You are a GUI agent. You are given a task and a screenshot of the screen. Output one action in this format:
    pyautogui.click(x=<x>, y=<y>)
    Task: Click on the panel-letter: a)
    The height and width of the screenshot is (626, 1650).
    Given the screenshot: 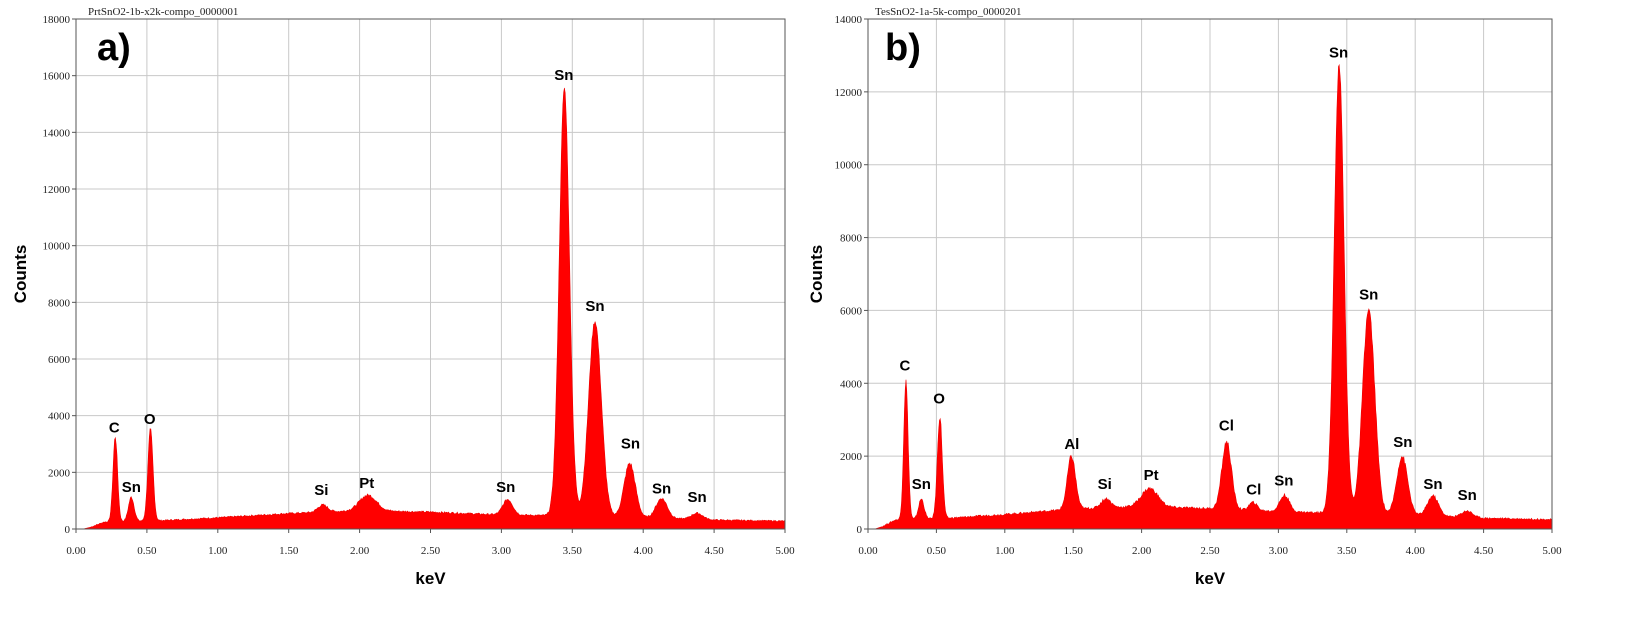 What is the action you would take?
    pyautogui.click(x=114, y=48)
    